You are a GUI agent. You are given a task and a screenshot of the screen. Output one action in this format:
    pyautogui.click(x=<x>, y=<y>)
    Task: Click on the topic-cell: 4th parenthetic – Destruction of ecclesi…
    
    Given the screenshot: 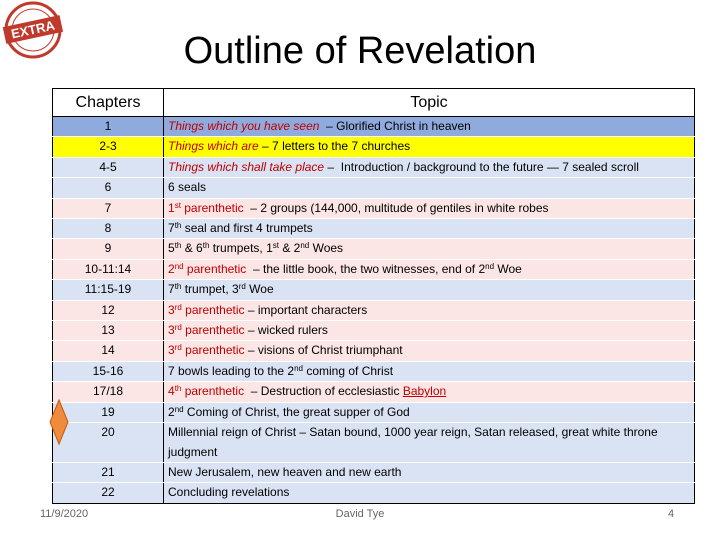 What is the action you would take?
    pyautogui.click(x=429, y=392)
    